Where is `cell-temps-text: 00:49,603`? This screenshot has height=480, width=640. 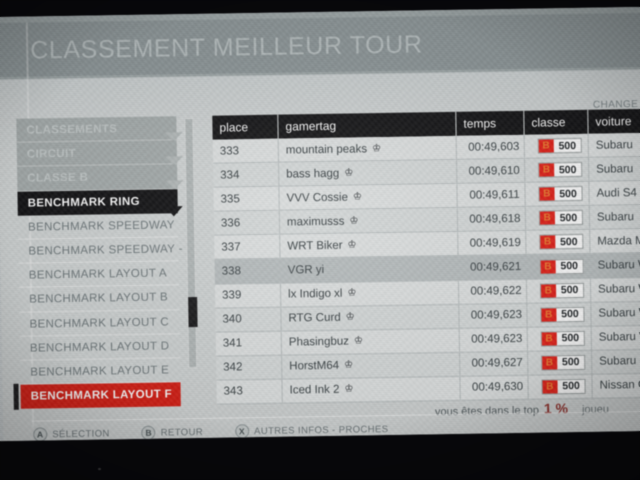 cell-temps-text: 00:49,603 is located at coordinates (494, 147).